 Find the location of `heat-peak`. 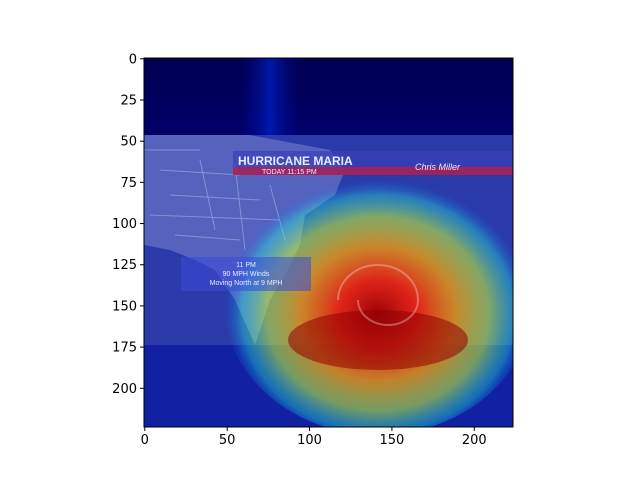

heat-peak is located at coordinates (378, 340).